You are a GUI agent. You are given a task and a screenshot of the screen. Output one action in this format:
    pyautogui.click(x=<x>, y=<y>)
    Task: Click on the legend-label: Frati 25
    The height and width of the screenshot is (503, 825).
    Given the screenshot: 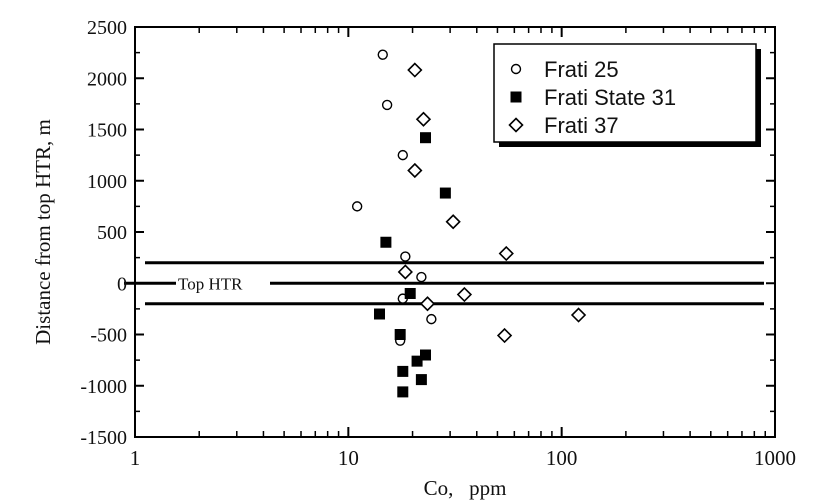 What is the action you would take?
    pyautogui.click(x=581, y=69)
    